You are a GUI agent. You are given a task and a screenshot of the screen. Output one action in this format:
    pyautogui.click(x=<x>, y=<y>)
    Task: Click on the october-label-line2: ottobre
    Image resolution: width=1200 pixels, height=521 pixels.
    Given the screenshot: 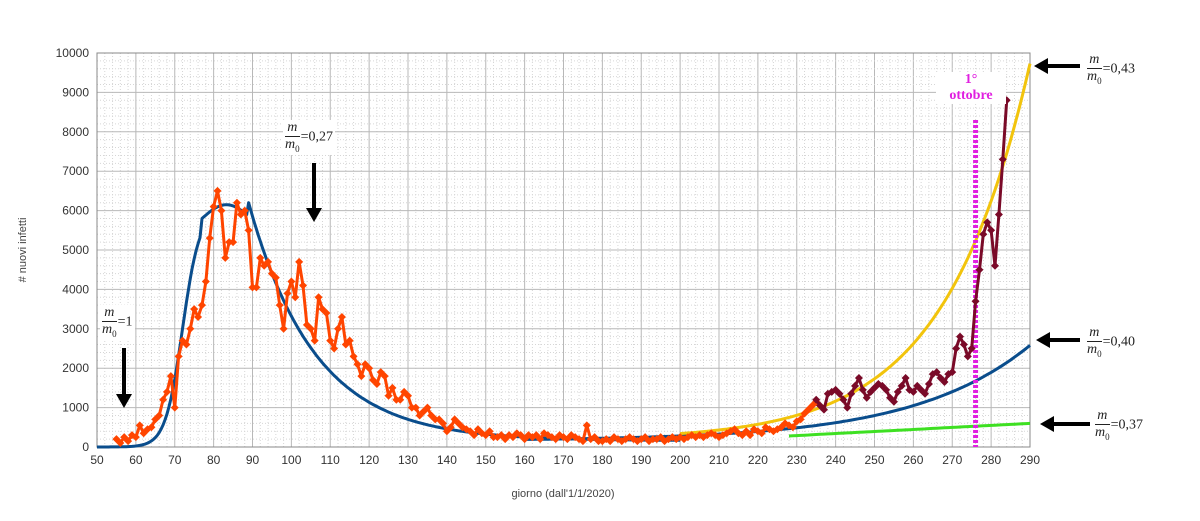 What is the action you would take?
    pyautogui.click(x=971, y=96)
    